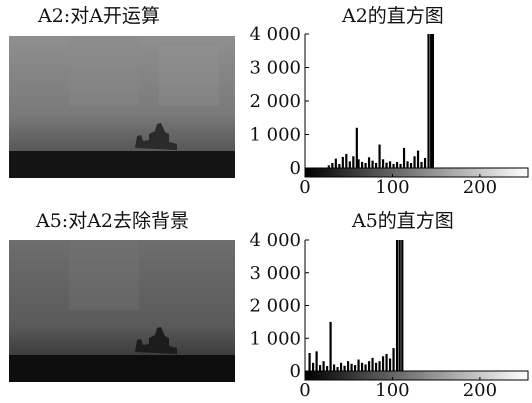 Image resolution: width=532 pixels, height=403 pixels. I want to click on image-a2-graphic, so click(122, 107).